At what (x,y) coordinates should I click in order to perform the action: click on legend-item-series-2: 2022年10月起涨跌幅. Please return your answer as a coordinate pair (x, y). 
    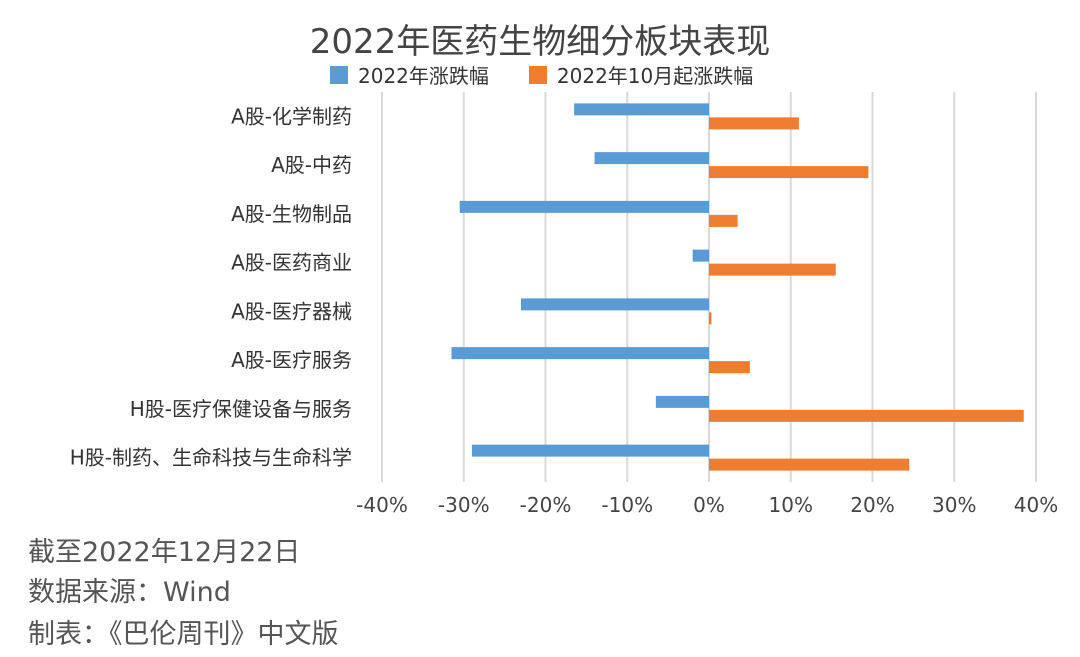
    Looking at the image, I should click on (641, 74).